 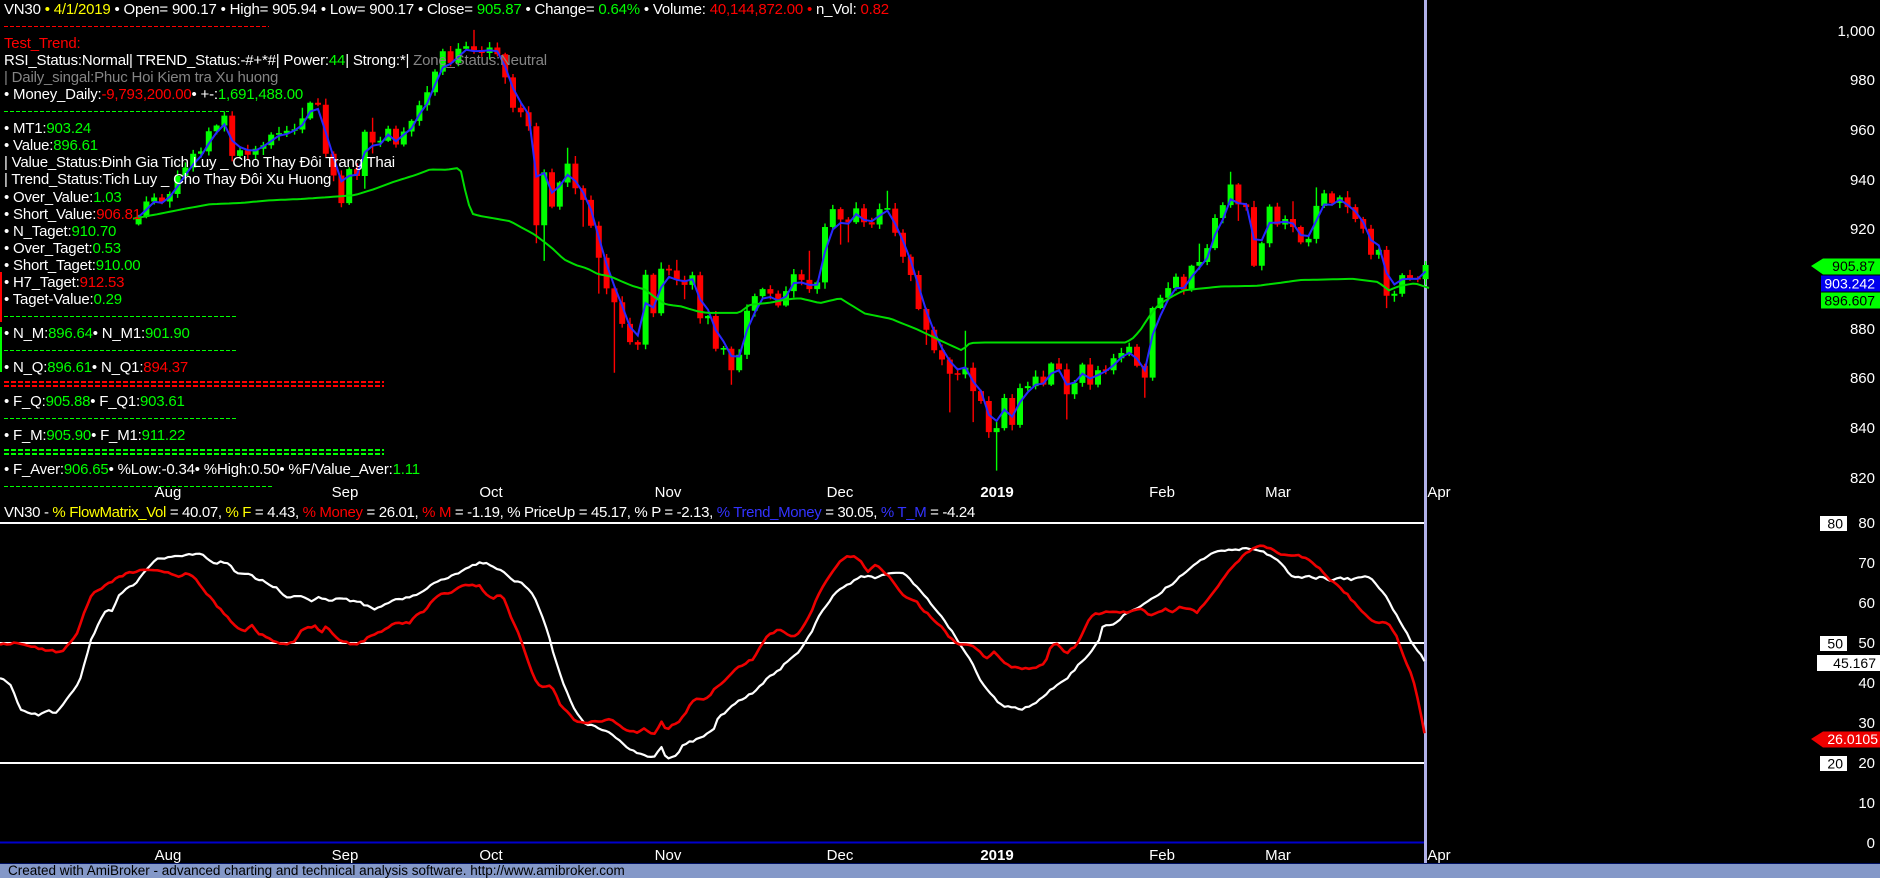 I want to click on svg-text: 45.167, so click(x=1854, y=663).